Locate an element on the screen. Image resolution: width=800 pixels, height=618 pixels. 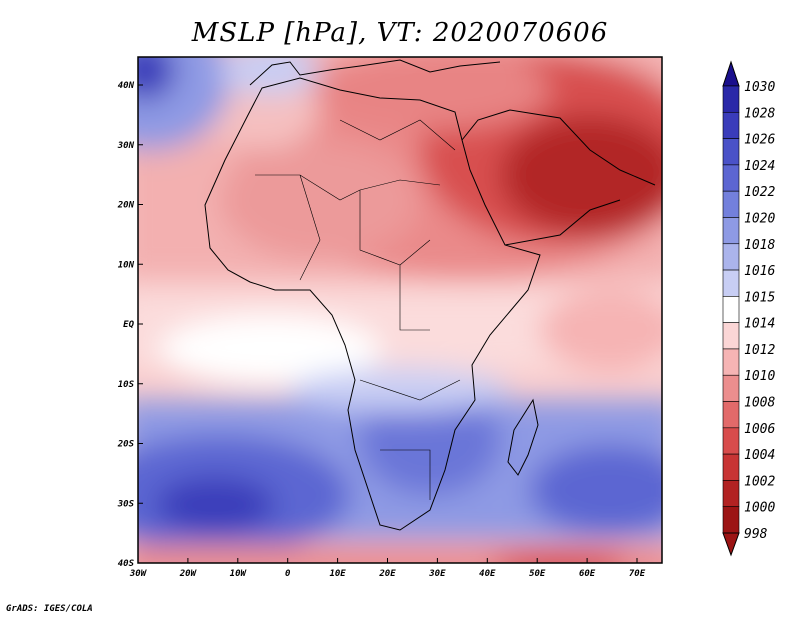
y-tick-label: 40S is located at coordinates (126, 564).